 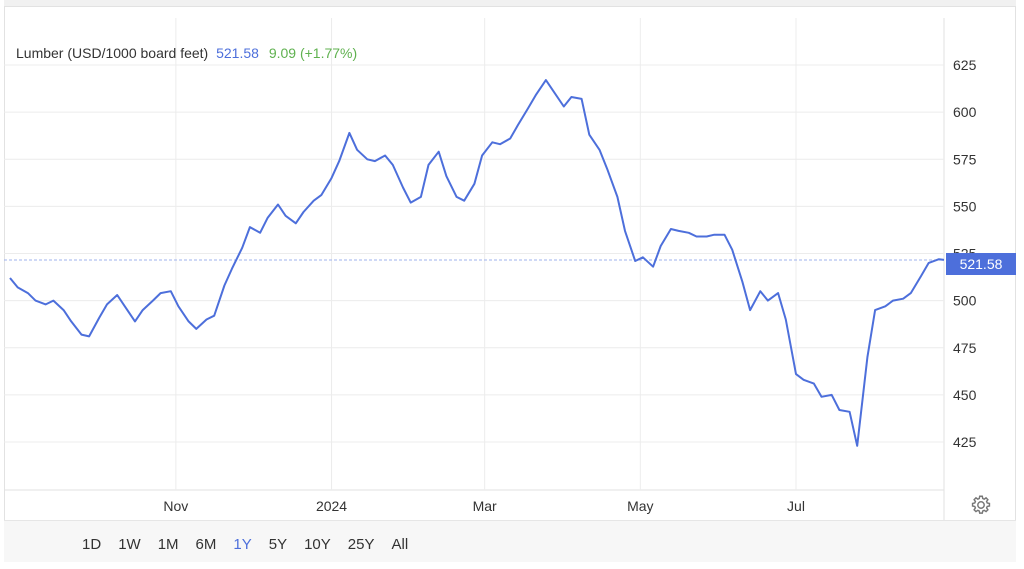 I want to click on top-strip, so click(x=510, y=4).